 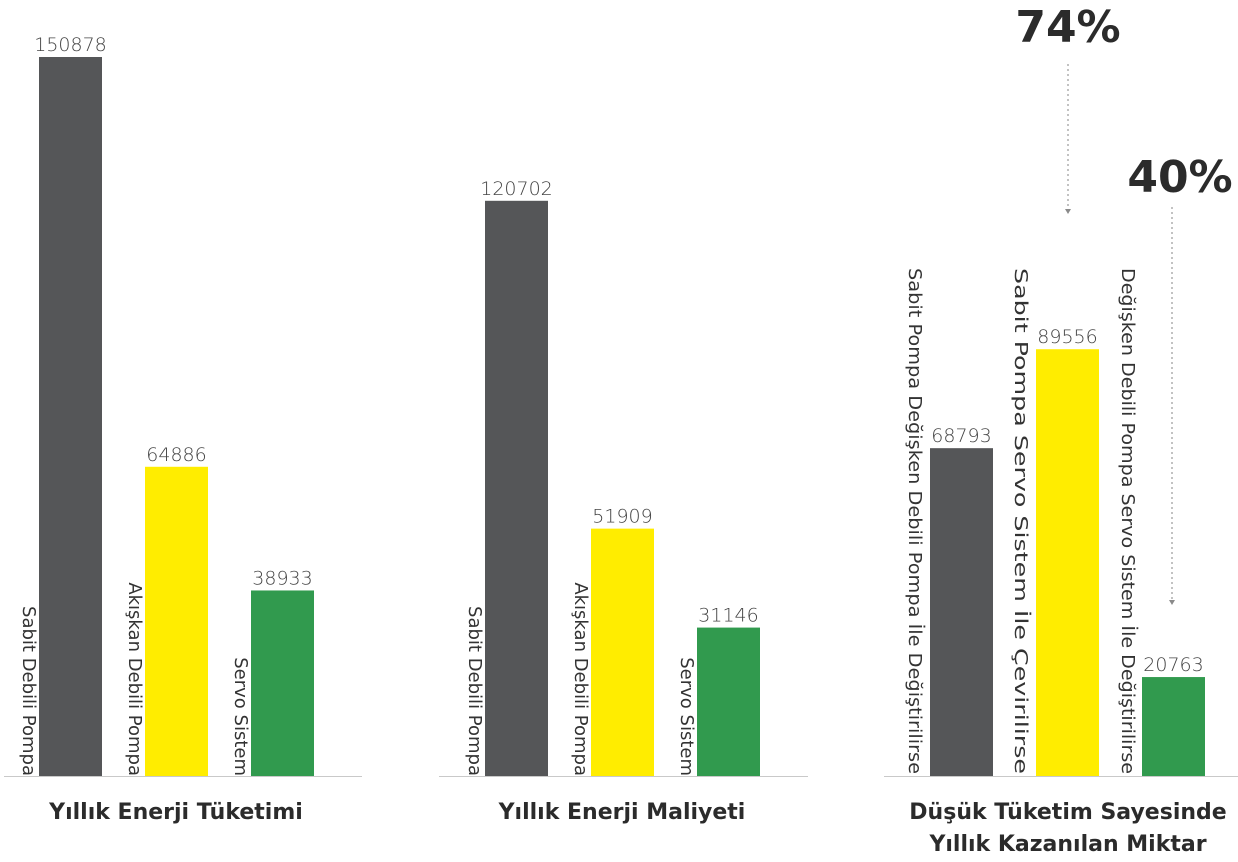 I want to click on chart-title-line: Yıllık Kazanılan Miktar, so click(x=1067, y=844).